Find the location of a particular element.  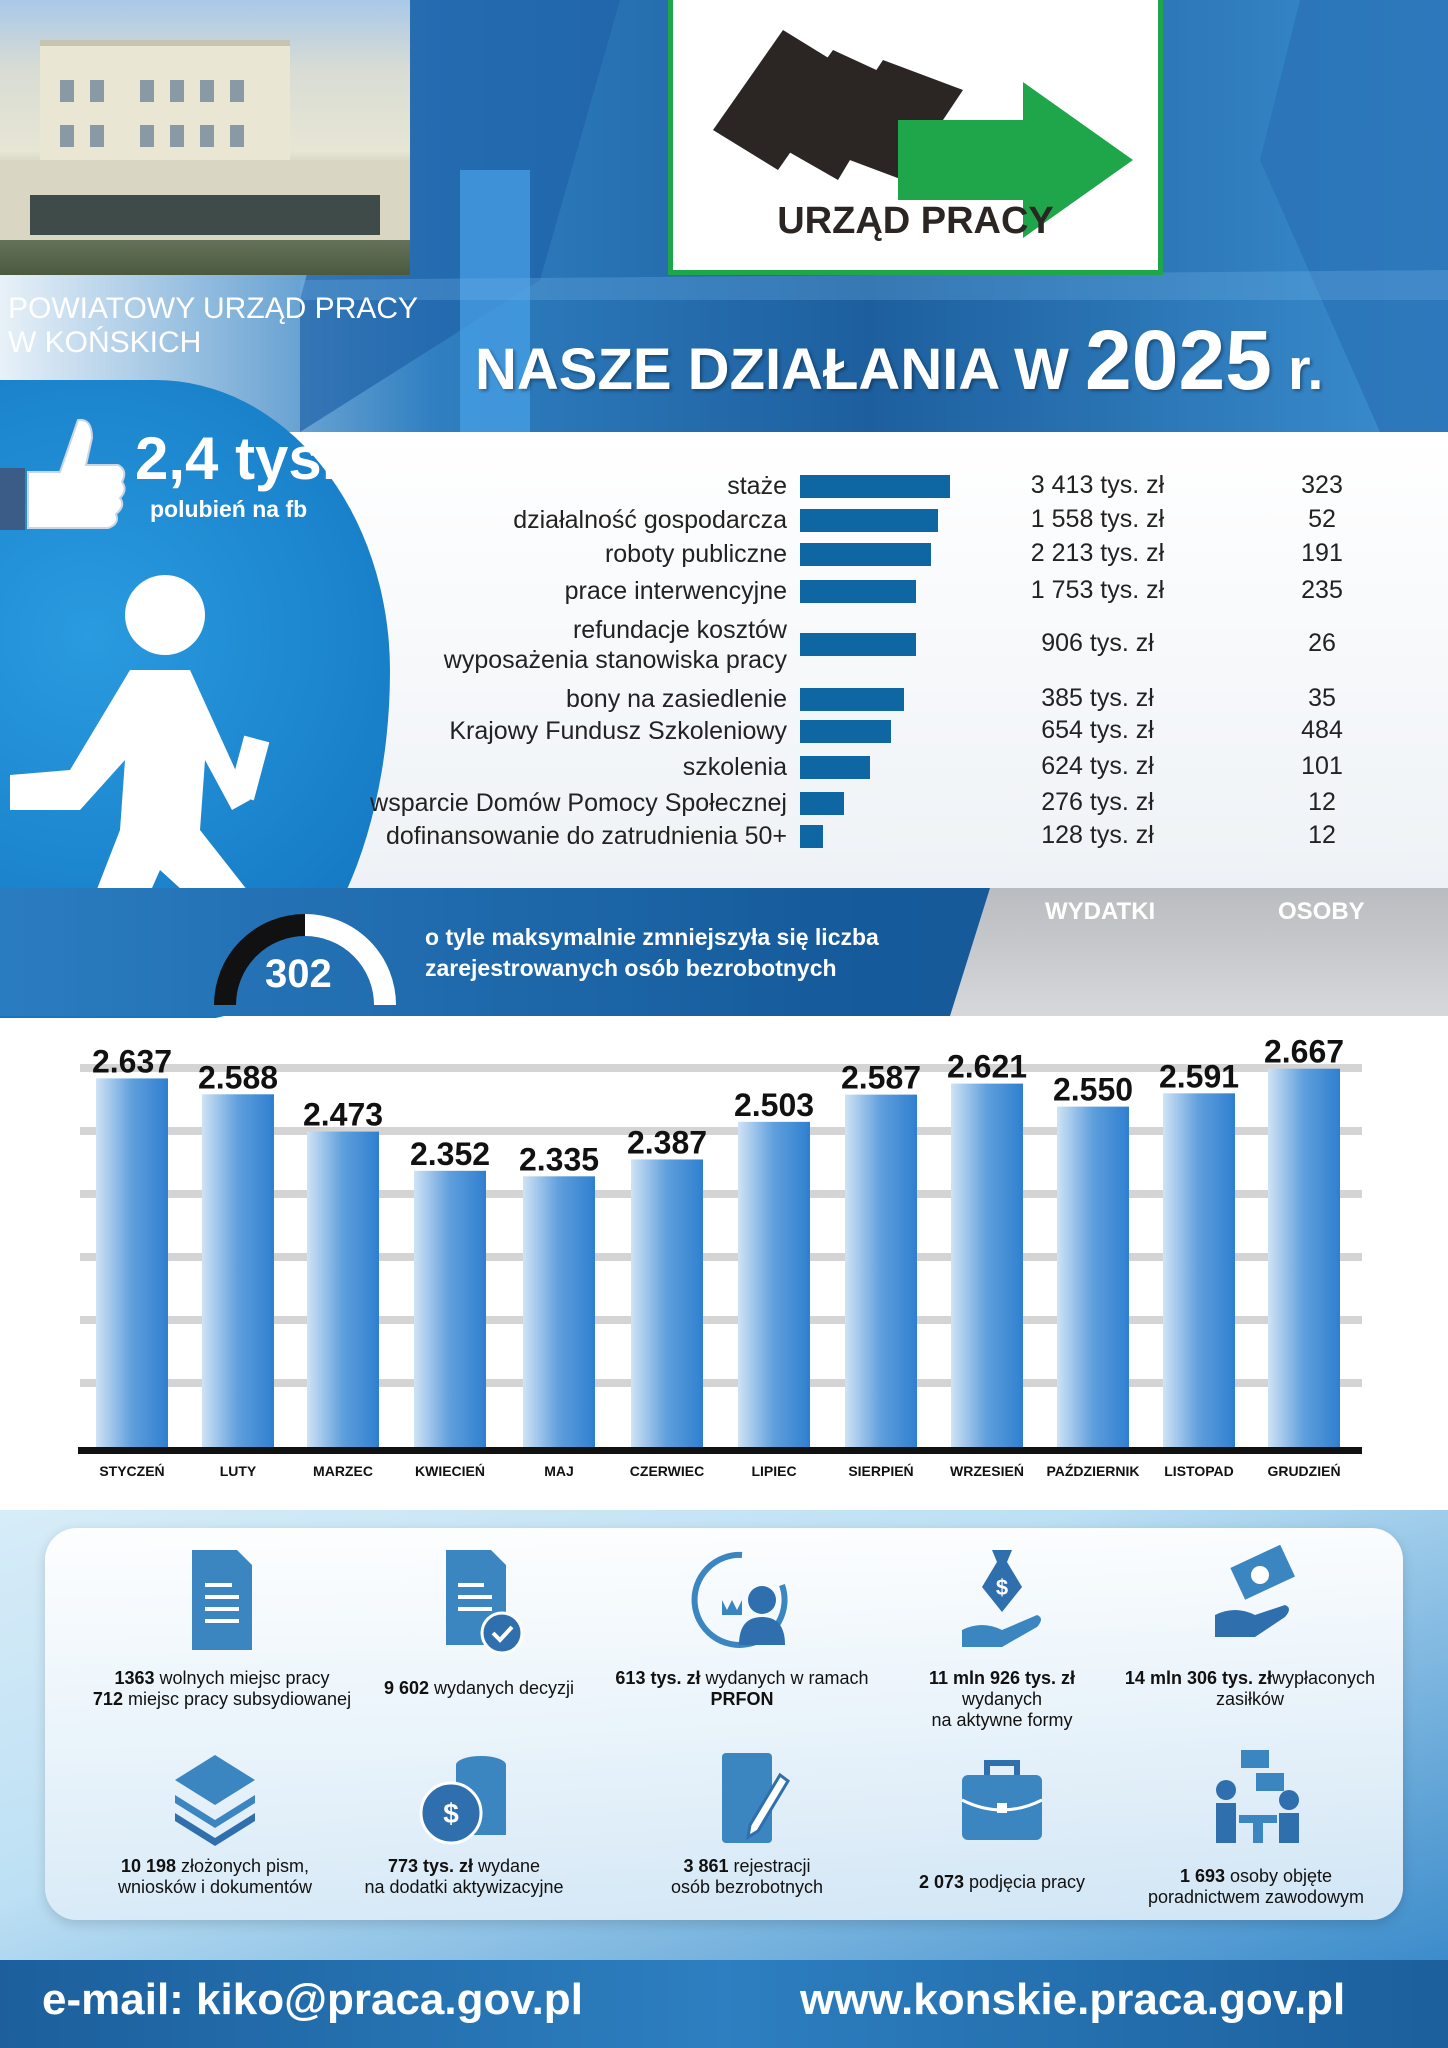

stat-label: podjęcia pracy is located at coordinates (1024, 1882).